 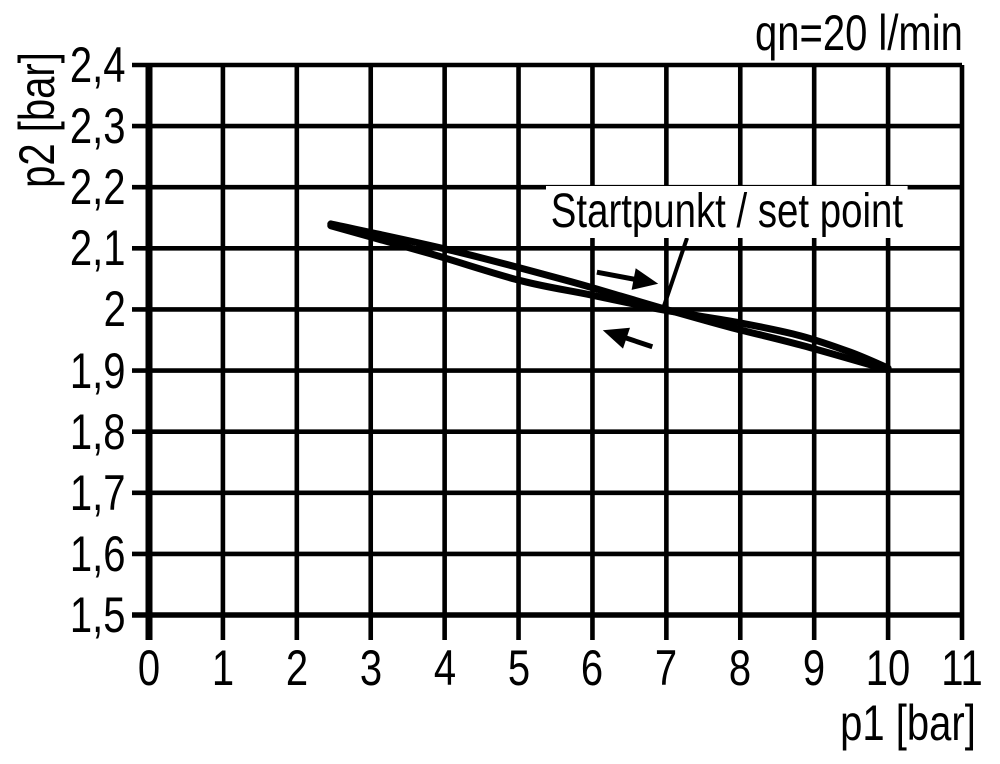 What do you see at coordinates (370, 668) in the screenshot?
I see `x-axis-tick-label: 3` at bounding box center [370, 668].